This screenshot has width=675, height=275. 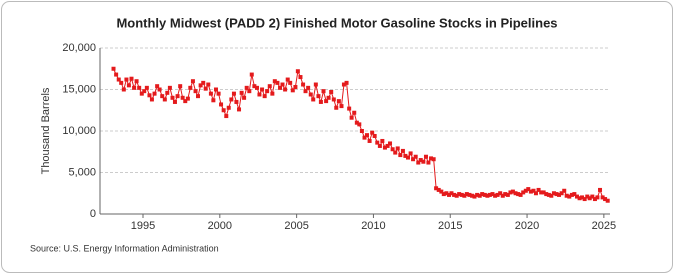 What do you see at coordinates (46, 130) in the screenshot?
I see `y-axis-label: Thousand Barrels` at bounding box center [46, 130].